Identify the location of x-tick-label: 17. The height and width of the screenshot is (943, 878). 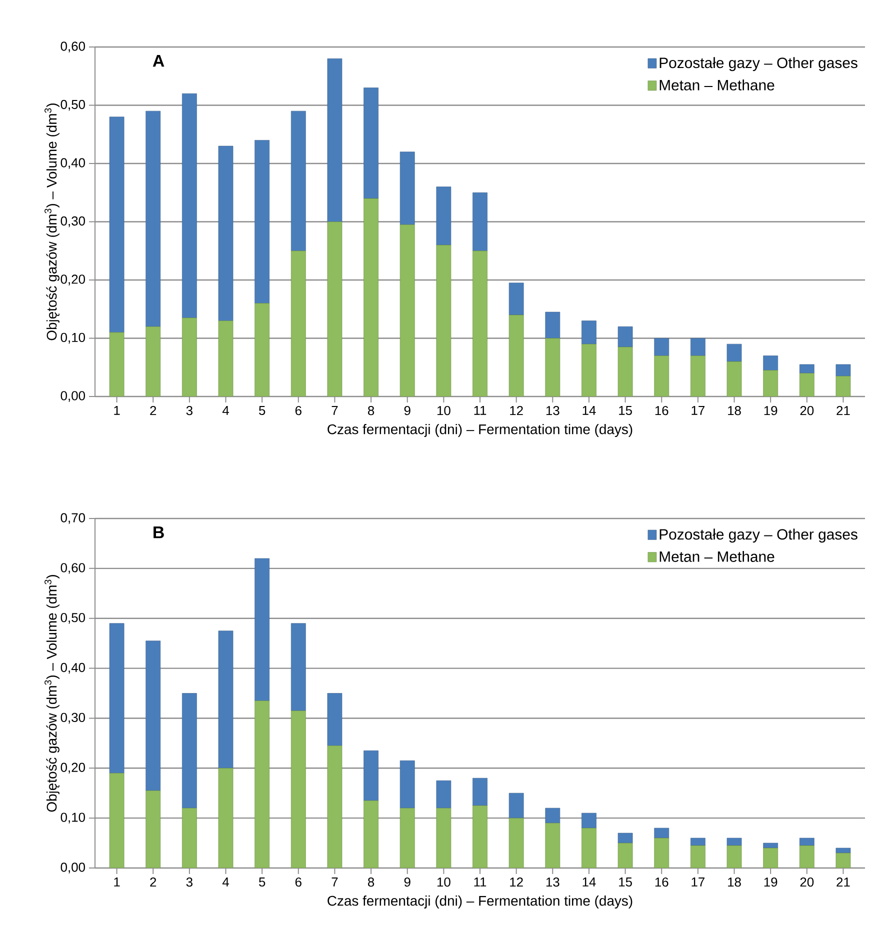
(698, 410).